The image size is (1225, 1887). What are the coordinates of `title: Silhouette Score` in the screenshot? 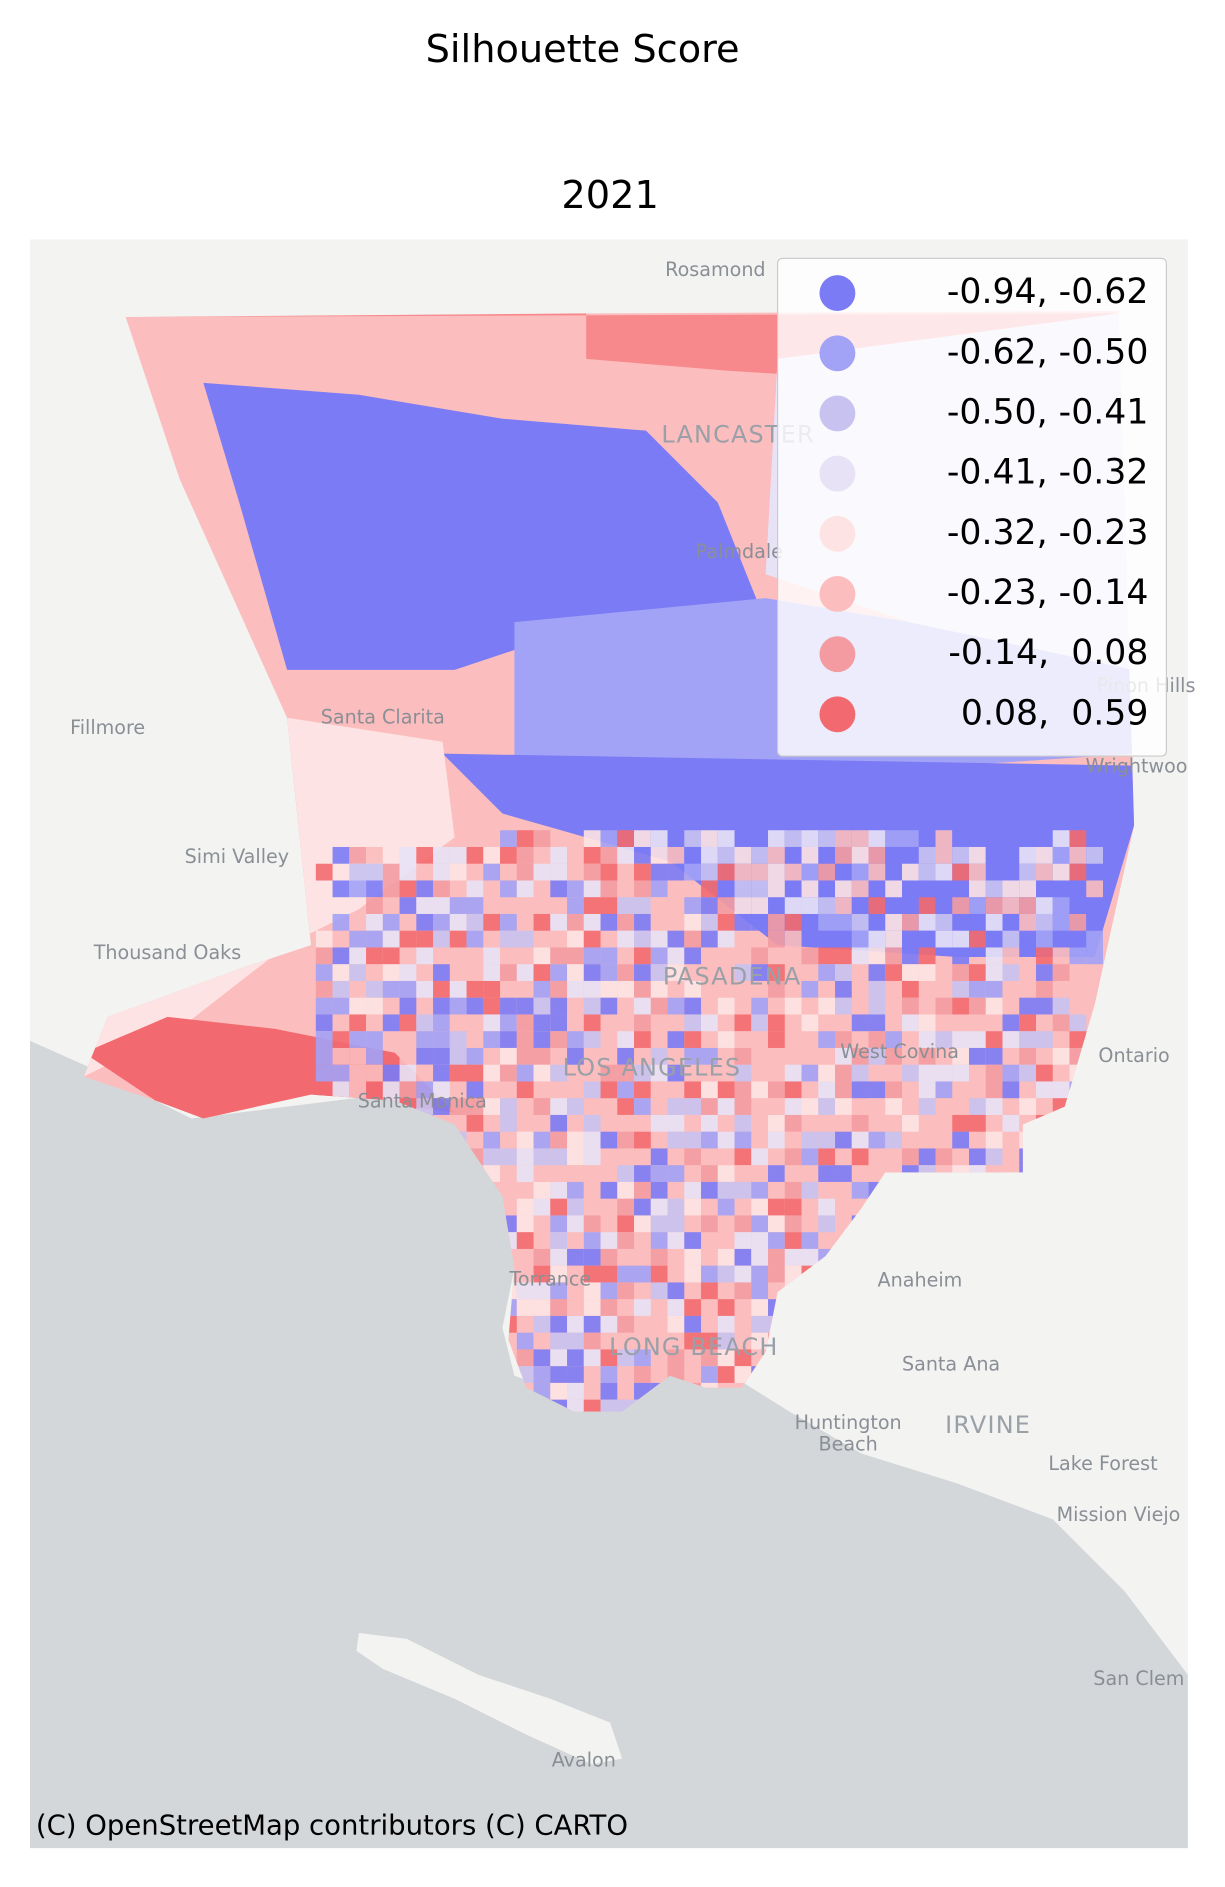 It's located at (583, 49).